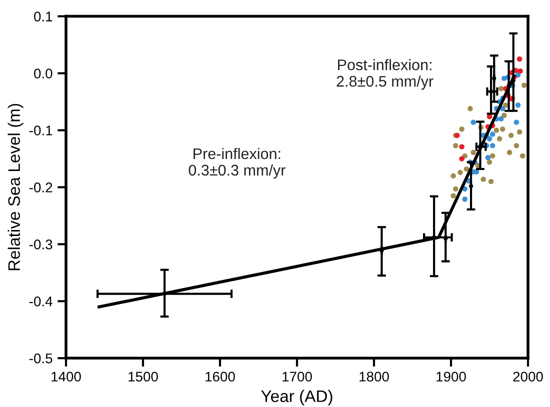 The height and width of the screenshot is (407, 550). Describe the element at coordinates (43, 17) in the screenshot. I see `y-tick-label: 0.1` at that location.